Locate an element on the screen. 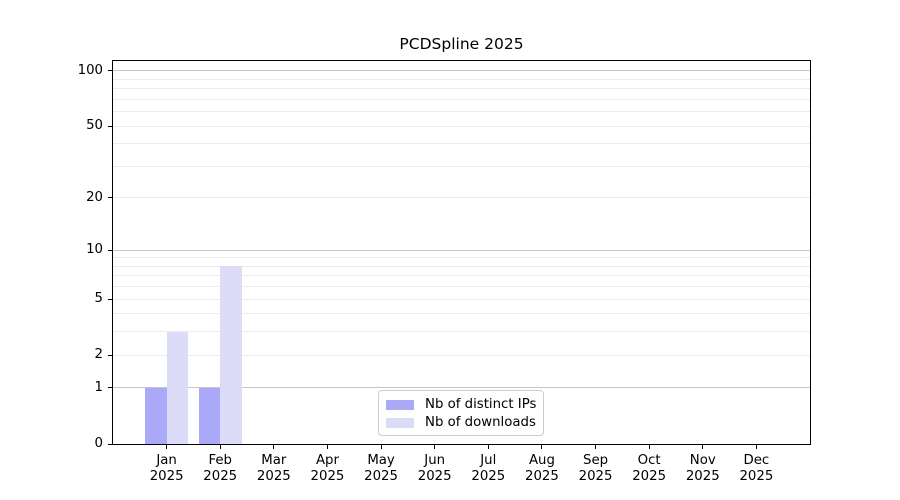 Image resolution: width=900 pixels, height=500 pixels. x-tick-label: May 2025 is located at coordinates (381, 468).